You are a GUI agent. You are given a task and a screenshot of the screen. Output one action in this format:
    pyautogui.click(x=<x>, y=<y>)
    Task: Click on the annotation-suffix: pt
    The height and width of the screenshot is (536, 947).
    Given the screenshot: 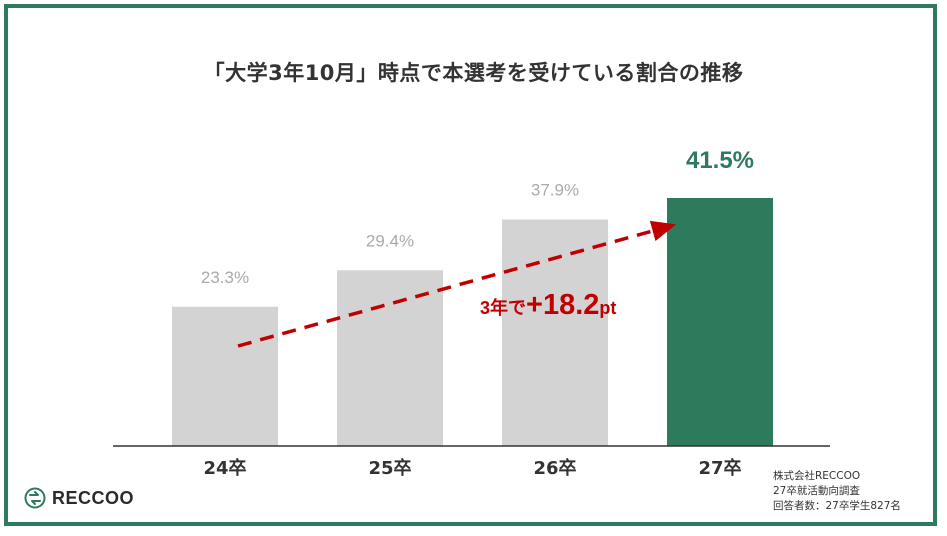 What is the action you would take?
    pyautogui.click(x=607, y=308)
    